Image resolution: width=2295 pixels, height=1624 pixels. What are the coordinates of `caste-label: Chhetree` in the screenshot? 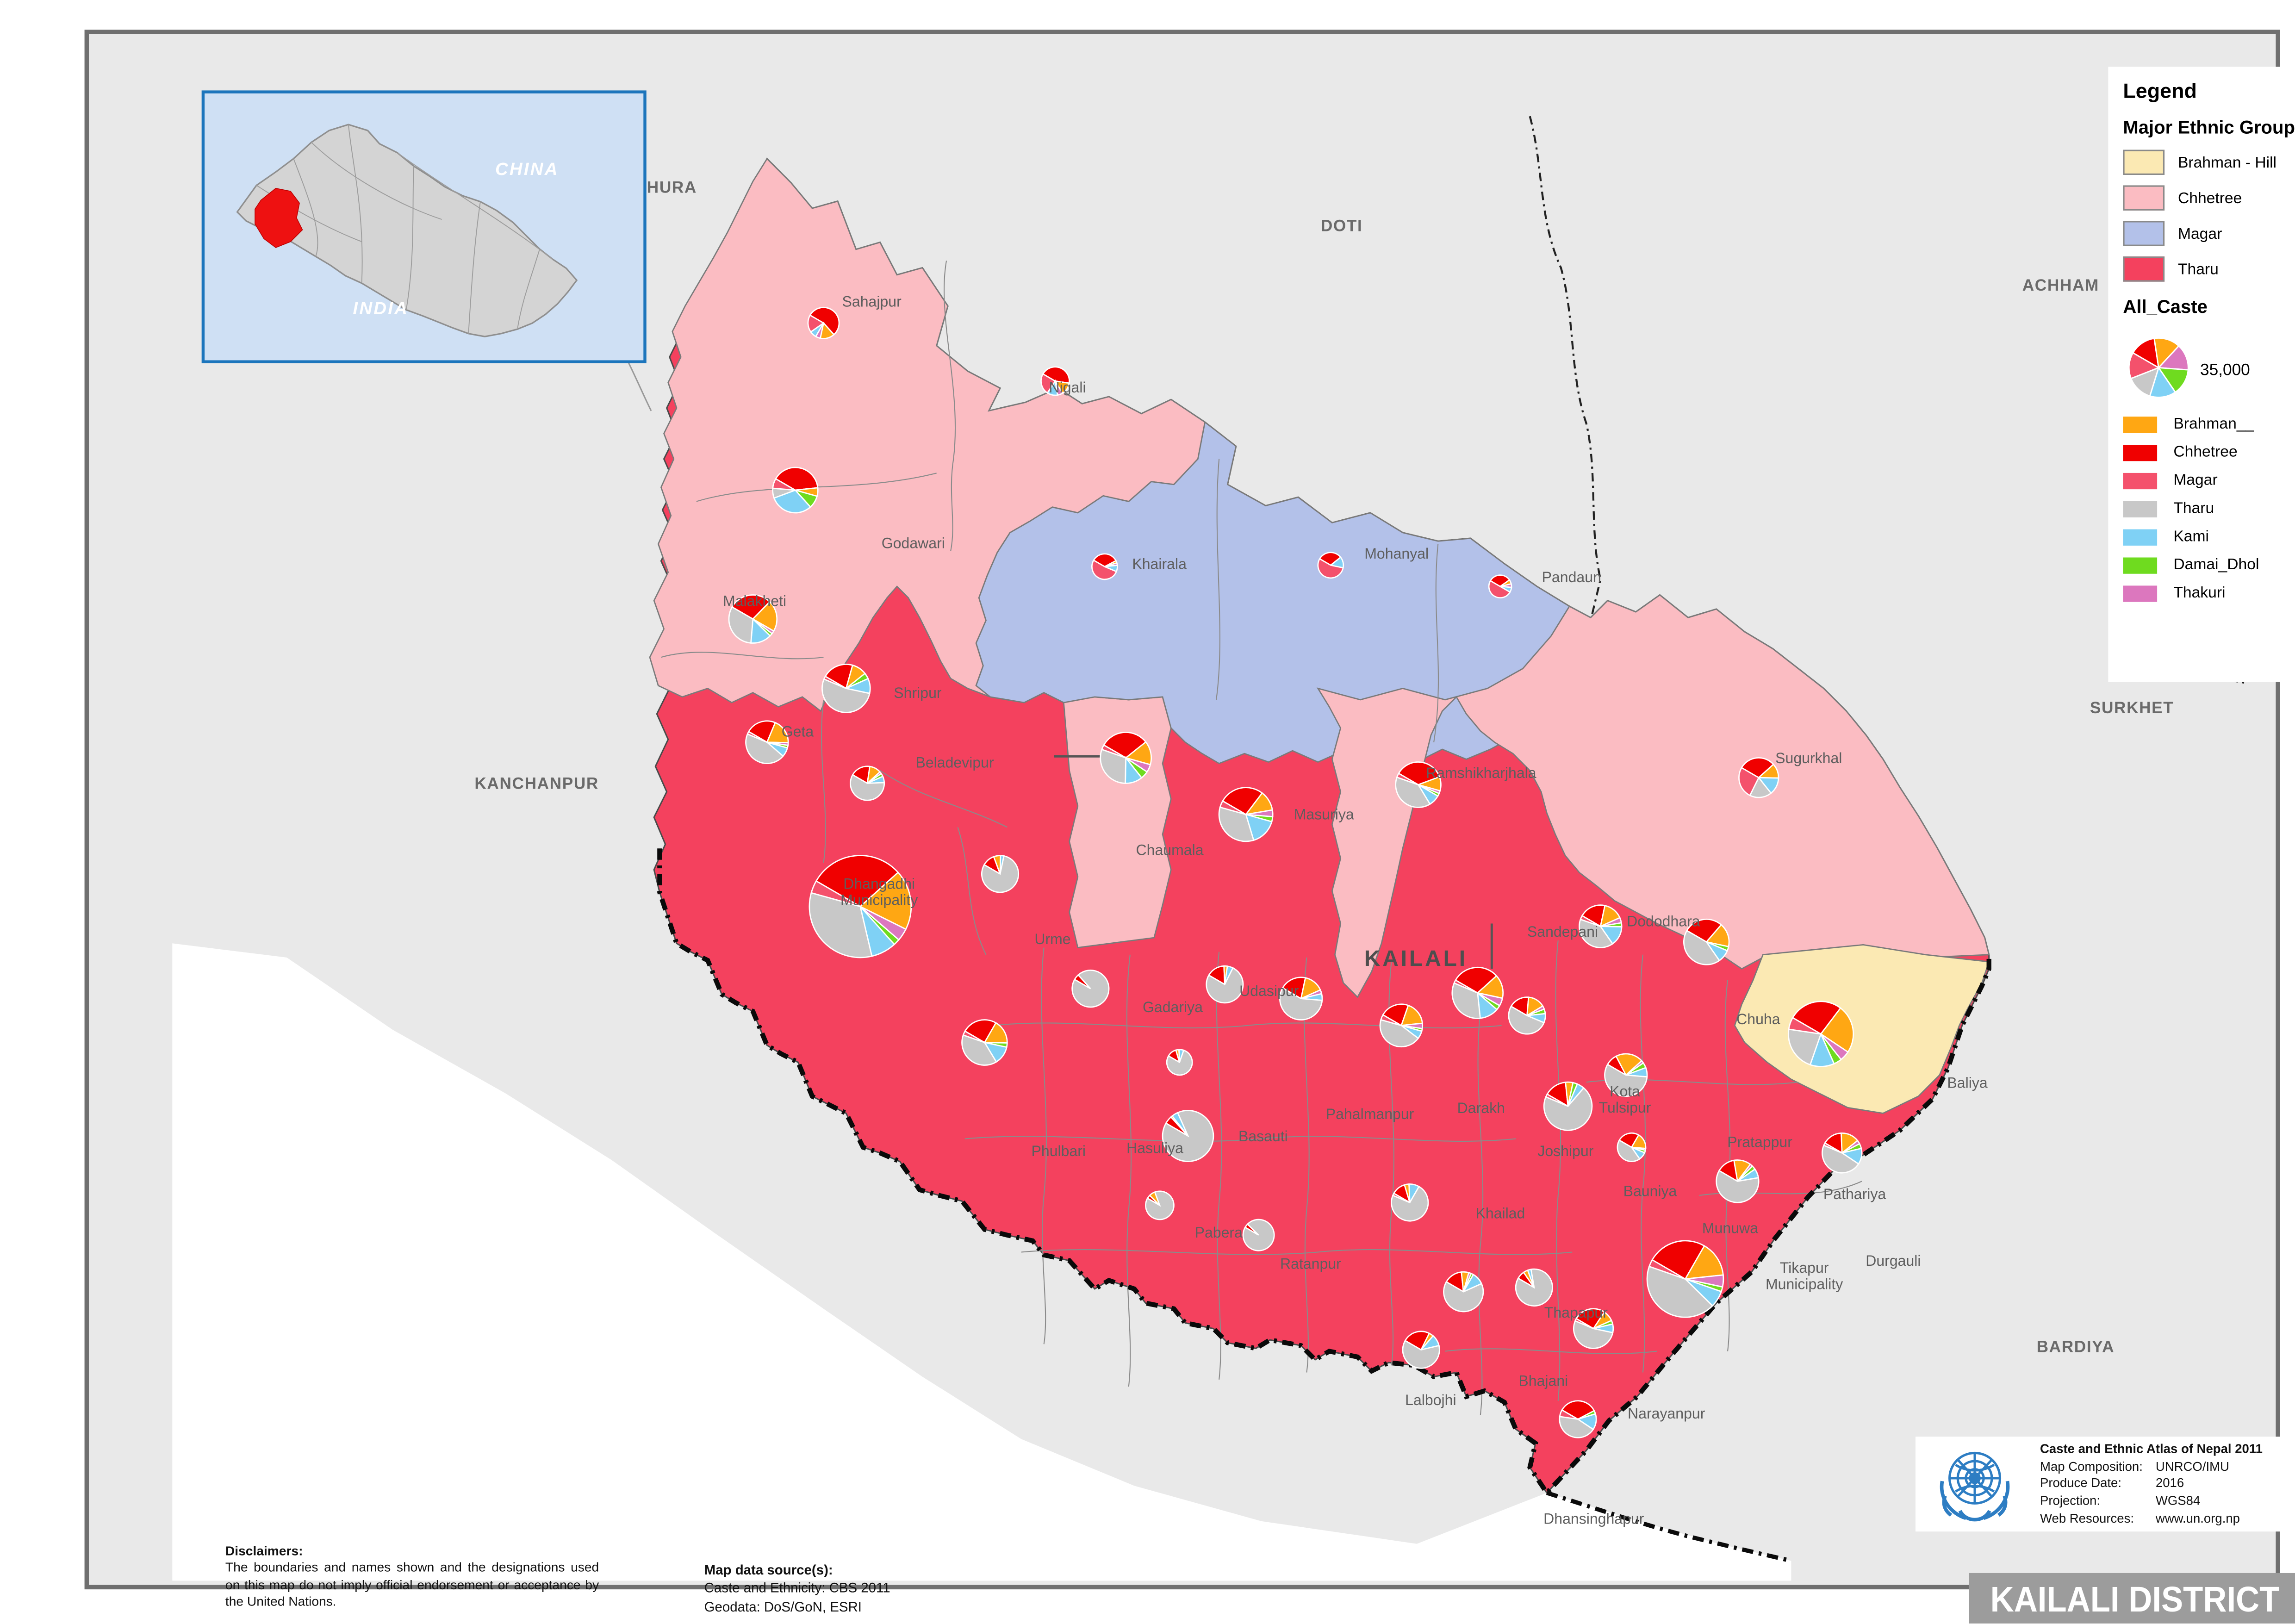 It's located at (2205, 452).